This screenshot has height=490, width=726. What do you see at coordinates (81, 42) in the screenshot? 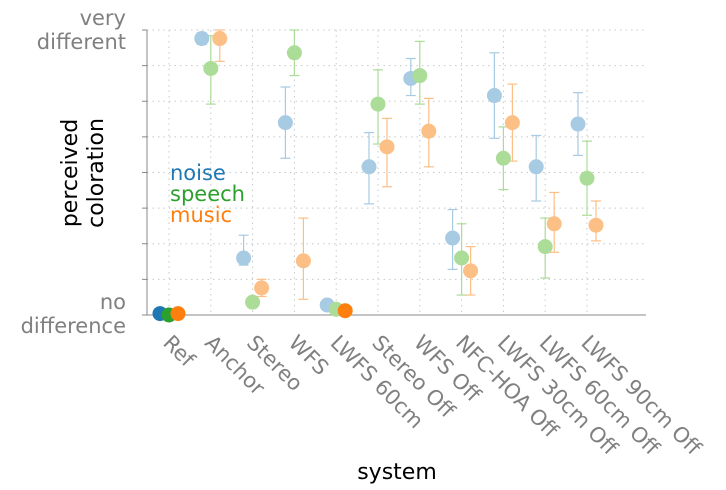
I see `y-tick-label: different` at bounding box center [81, 42].